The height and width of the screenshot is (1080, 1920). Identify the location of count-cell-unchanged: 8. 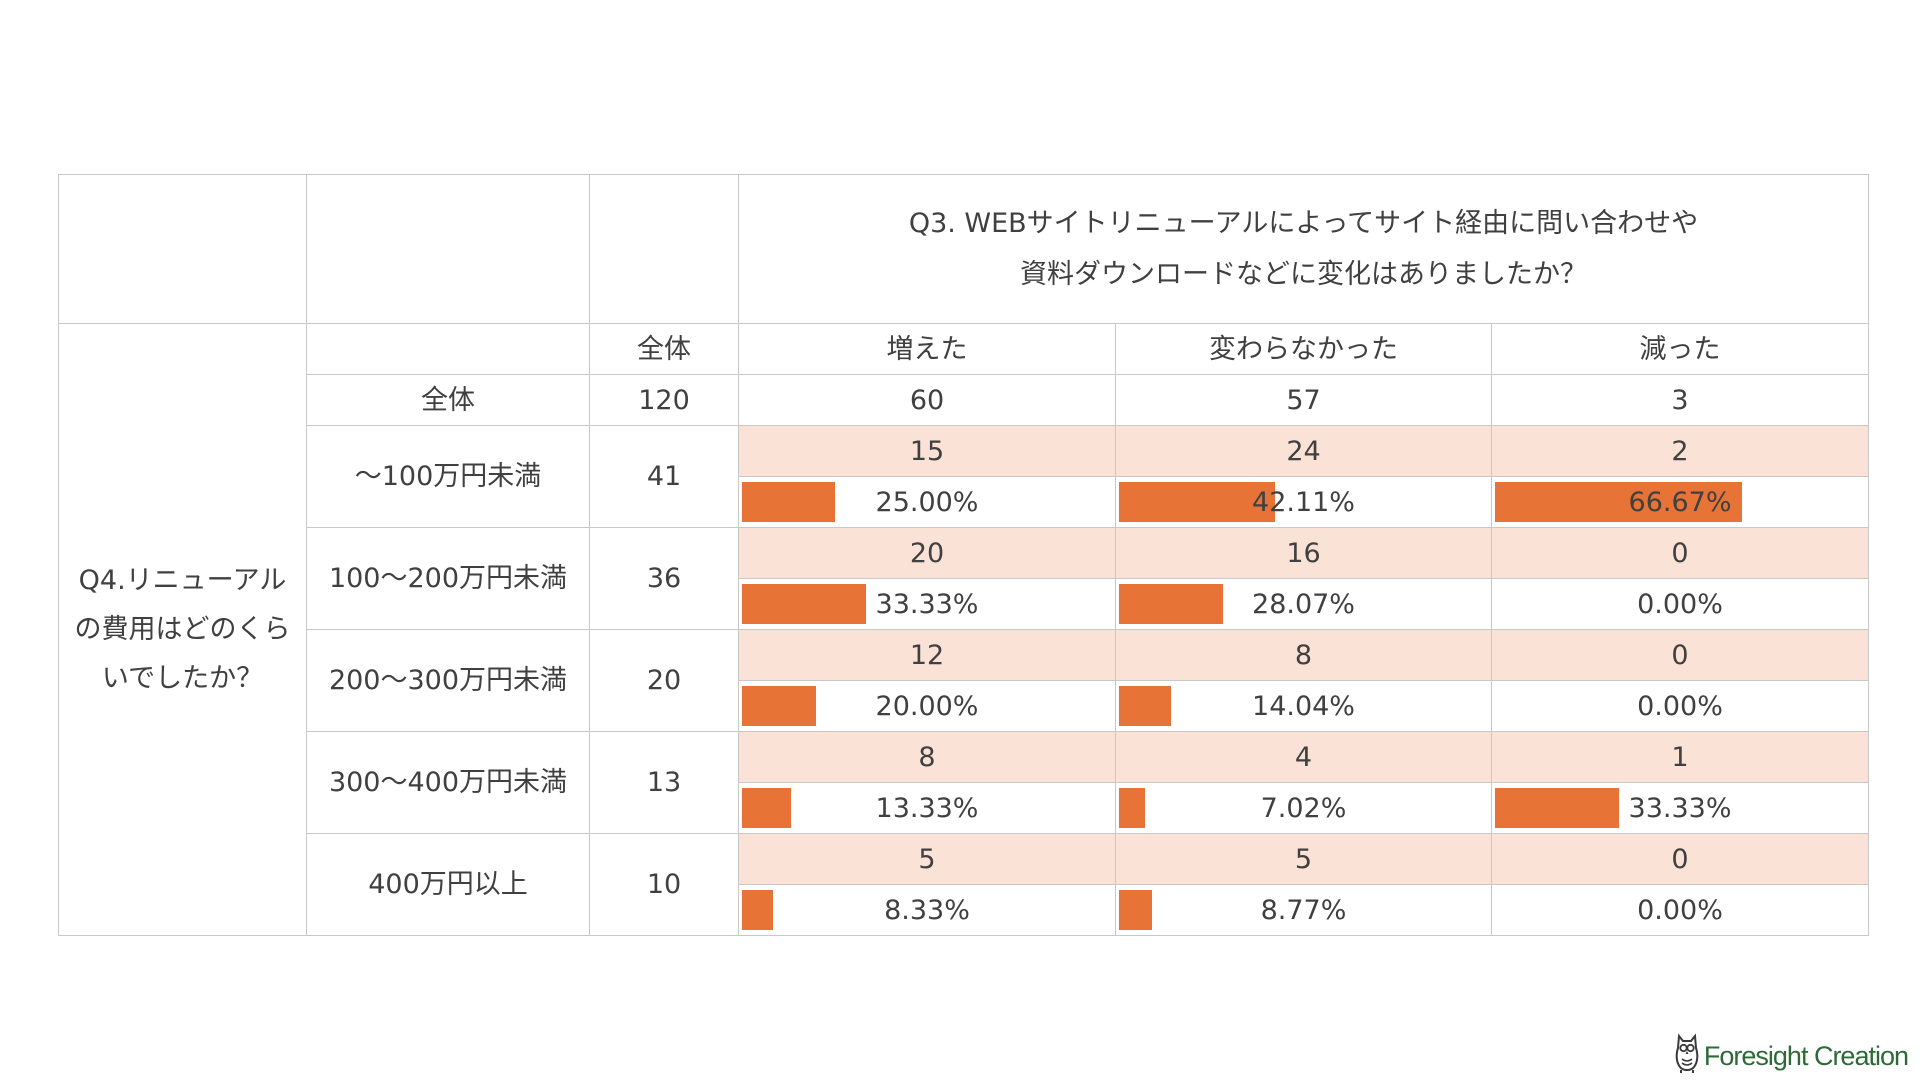
(1303, 655).